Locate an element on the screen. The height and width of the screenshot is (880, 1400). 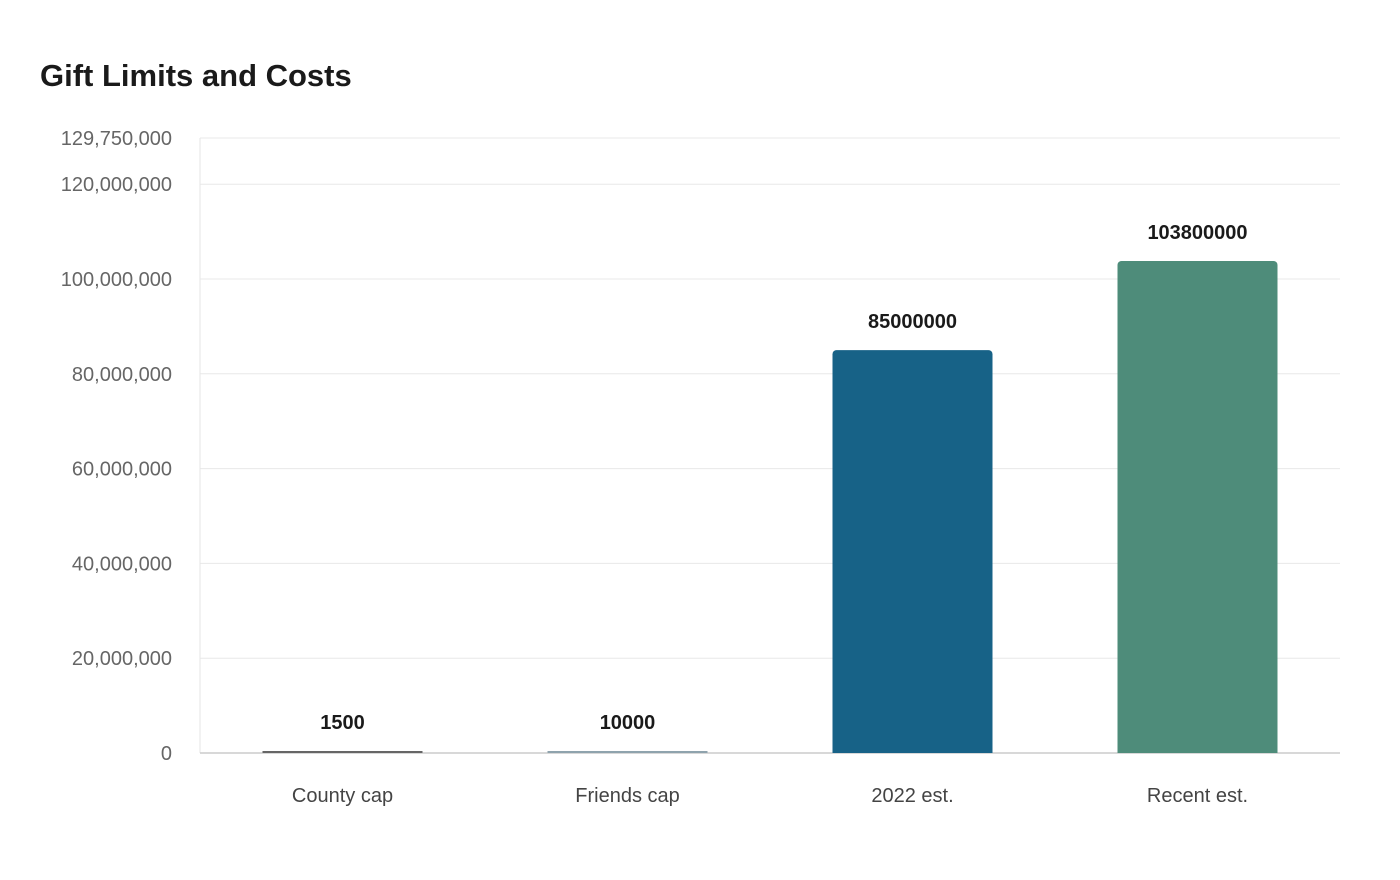
y-tick-label: 40,000,000 is located at coordinates (122, 564).